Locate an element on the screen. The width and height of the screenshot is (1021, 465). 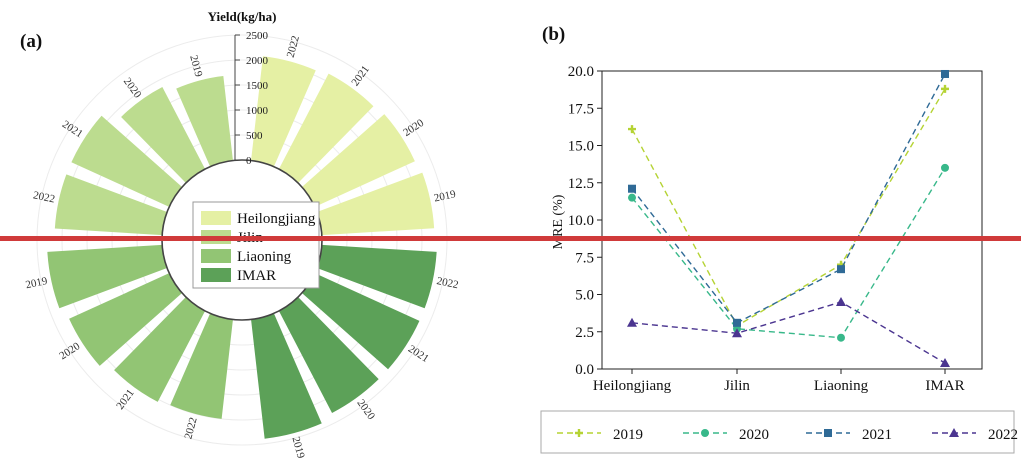
legend-label: 2022 is located at coordinates (1003, 435).